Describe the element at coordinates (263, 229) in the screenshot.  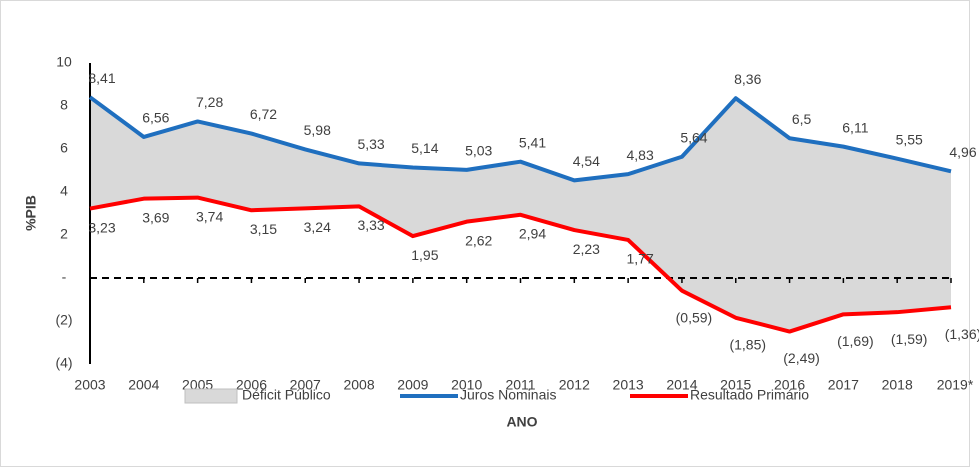
I see `data-label: 3,15` at that location.